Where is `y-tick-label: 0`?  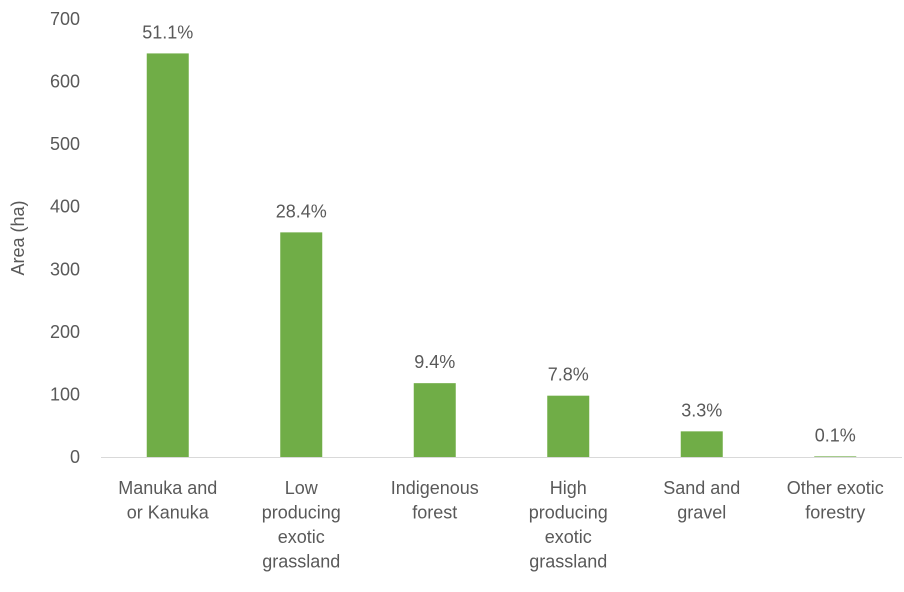 y-tick-label: 0 is located at coordinates (75, 457).